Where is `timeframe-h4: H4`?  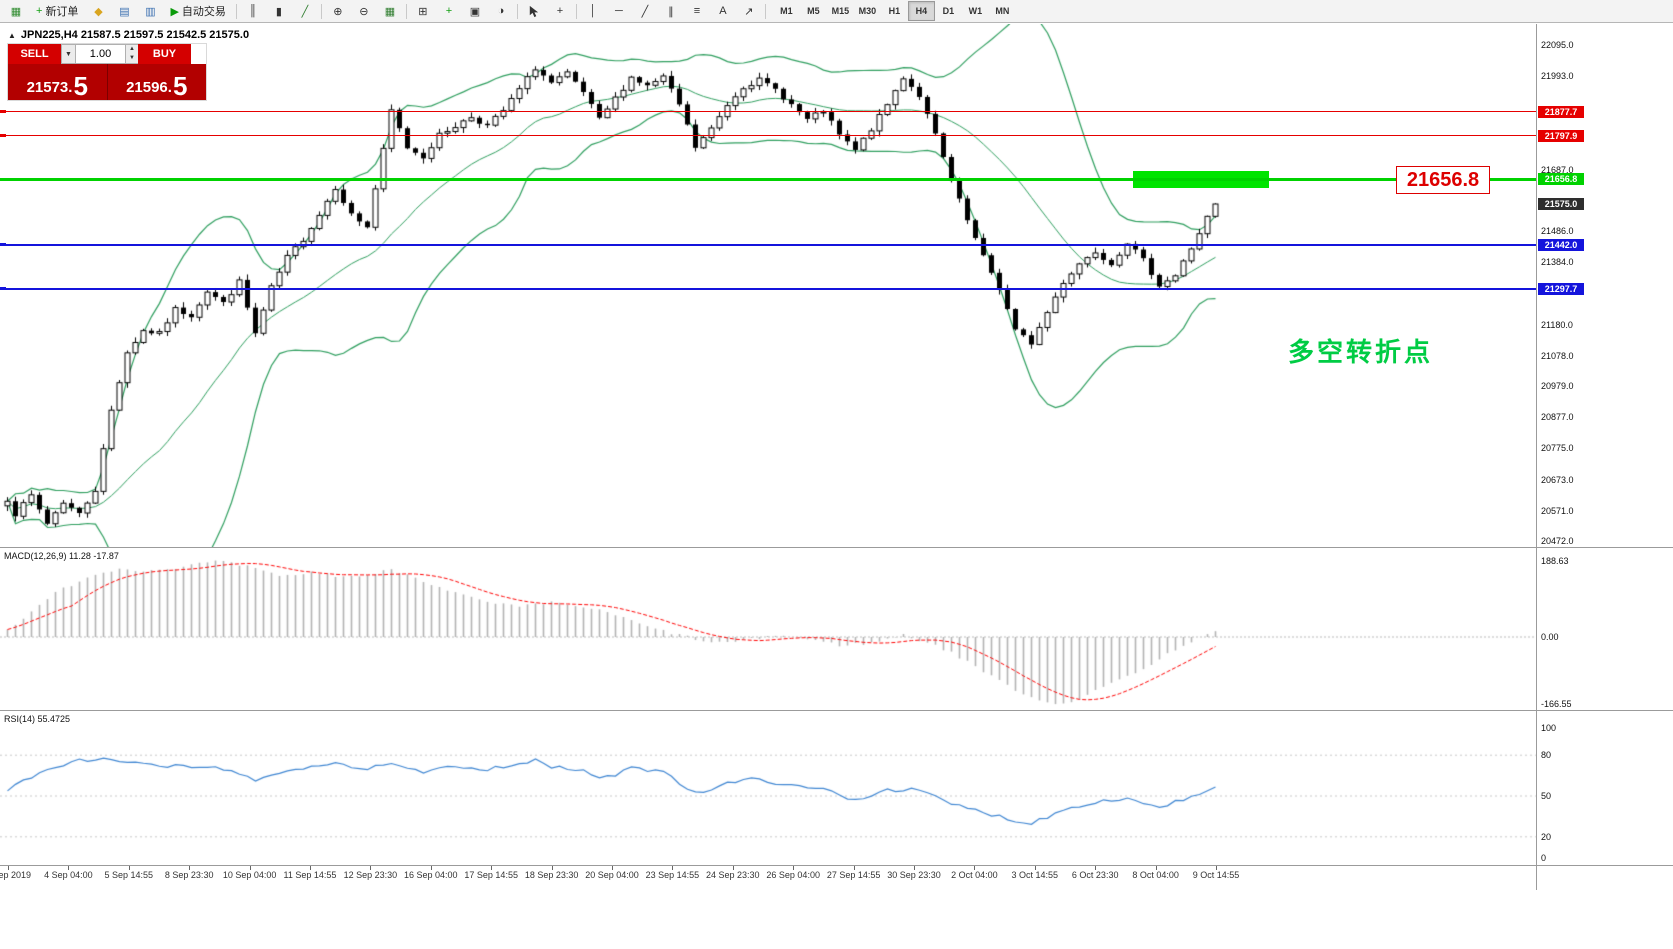 timeframe-h4: H4 is located at coordinates (921, 11).